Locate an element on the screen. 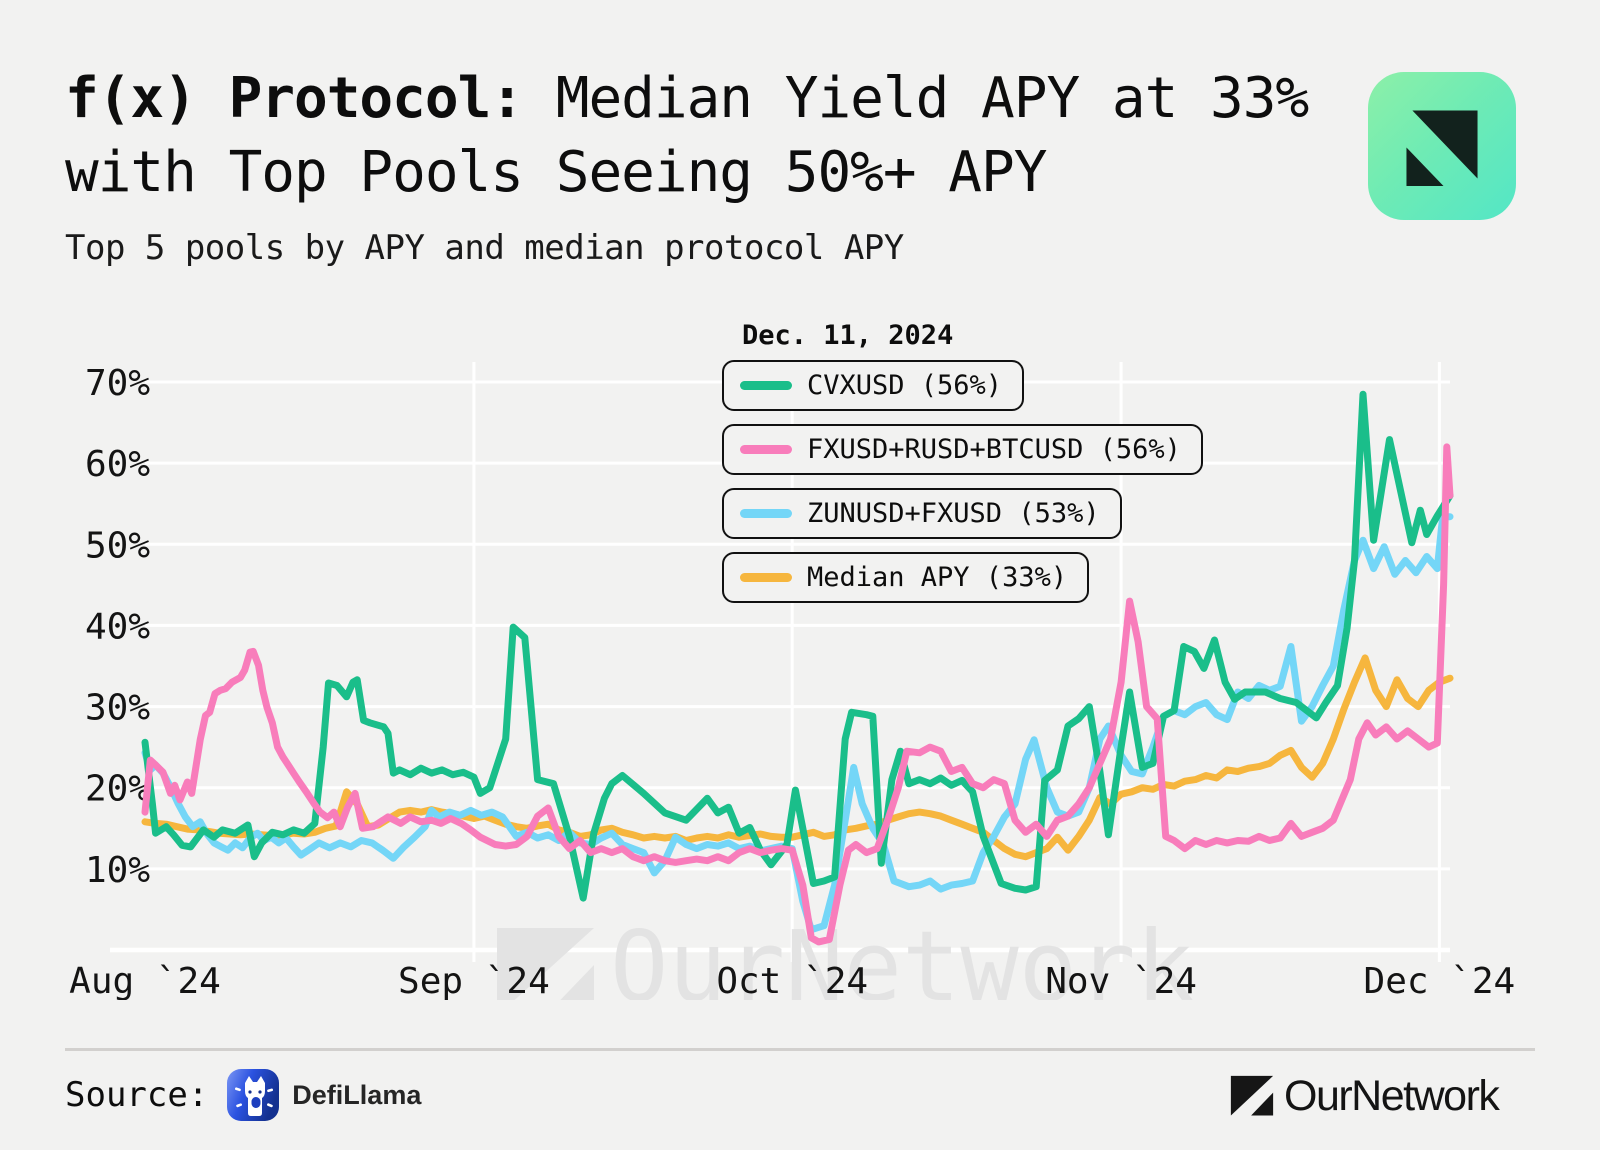 Image resolution: width=1600 pixels, height=1150 pixels. legend-swatch-fxusd-rusd-btcusd is located at coordinates (766, 449).